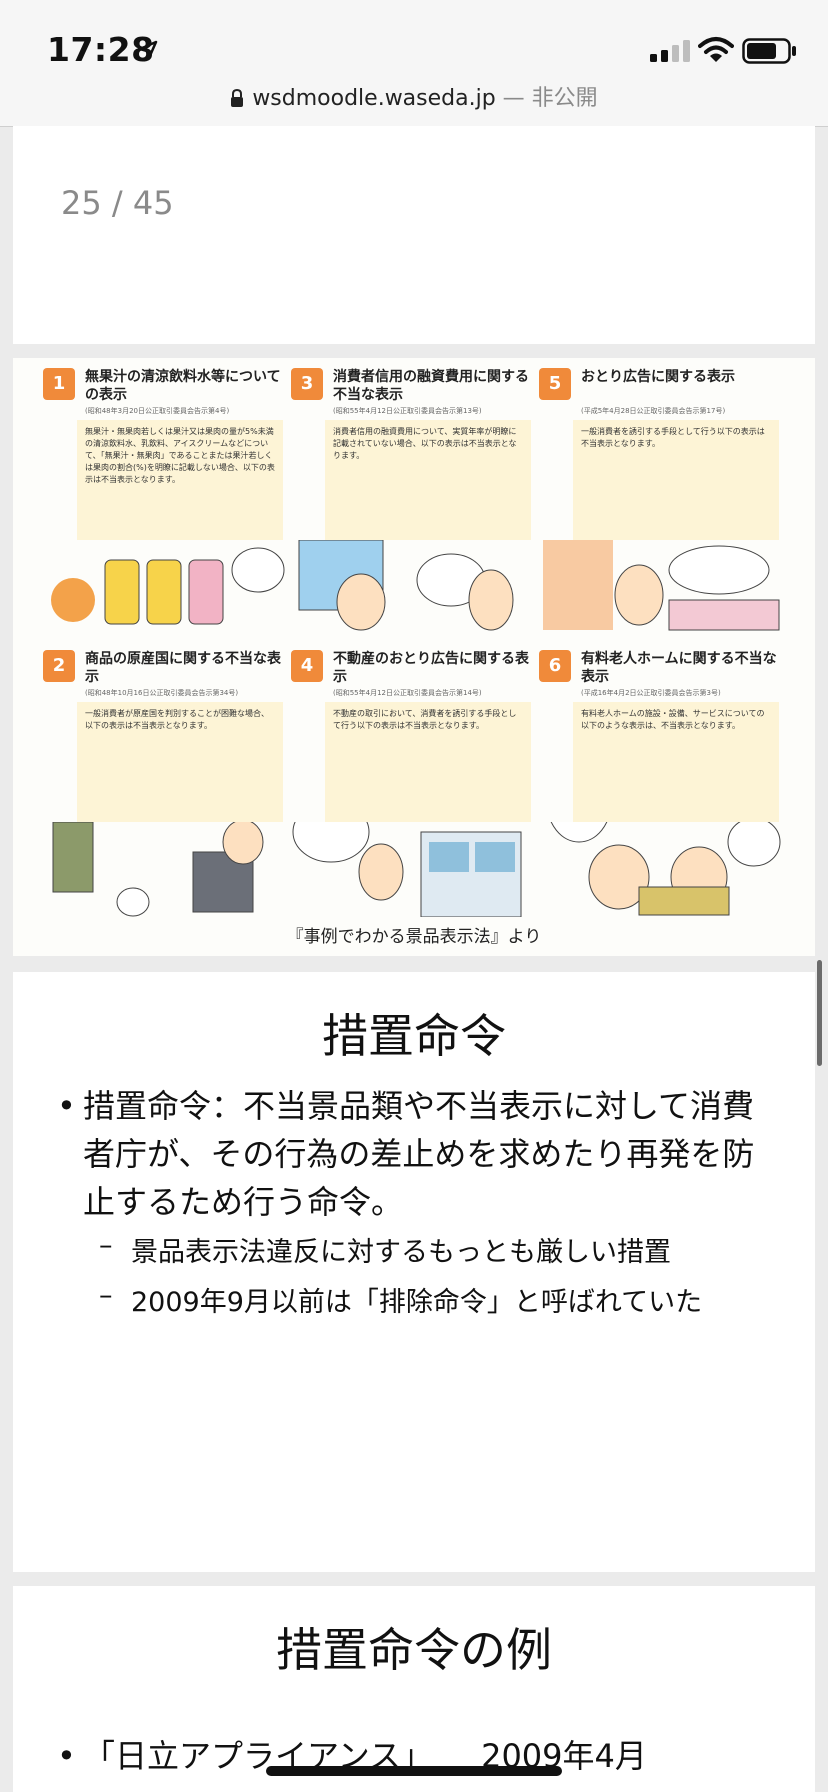 The image size is (828, 1792). What do you see at coordinates (546, 98) in the screenshot?
I see `url-private-label: — 非公開` at bounding box center [546, 98].